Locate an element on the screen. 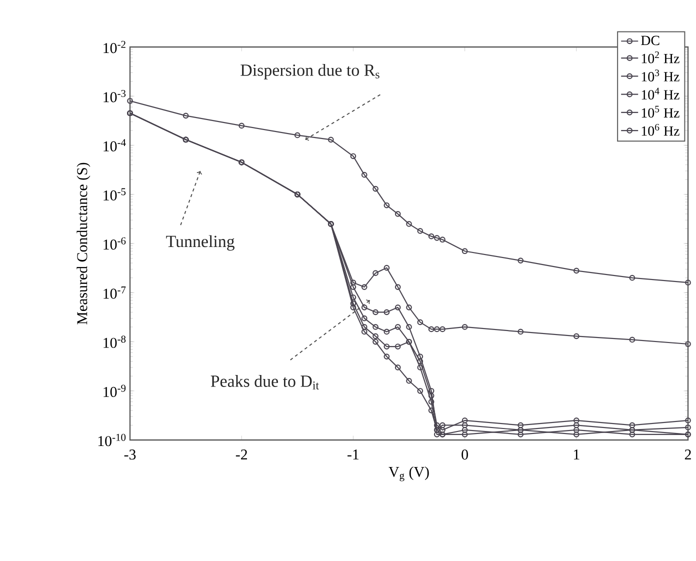 This screenshot has width=696, height=561. y-tick-label: 10$^{-2}$ is located at coordinates (115, 47).